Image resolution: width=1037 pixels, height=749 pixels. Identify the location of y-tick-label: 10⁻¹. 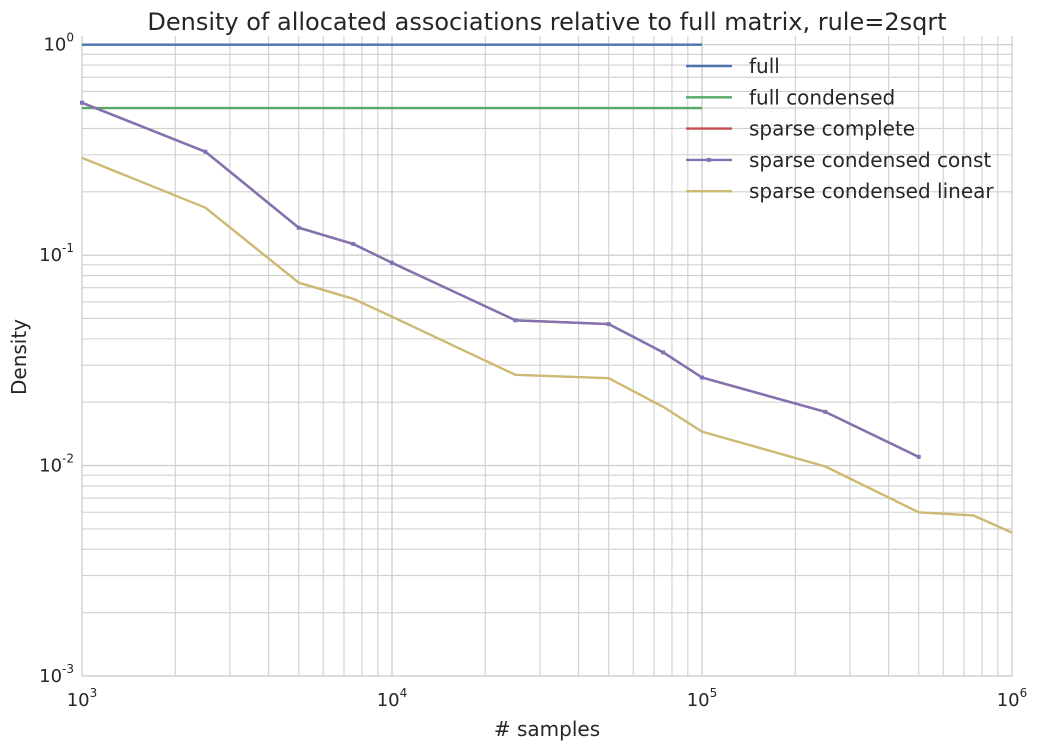
(56, 253).